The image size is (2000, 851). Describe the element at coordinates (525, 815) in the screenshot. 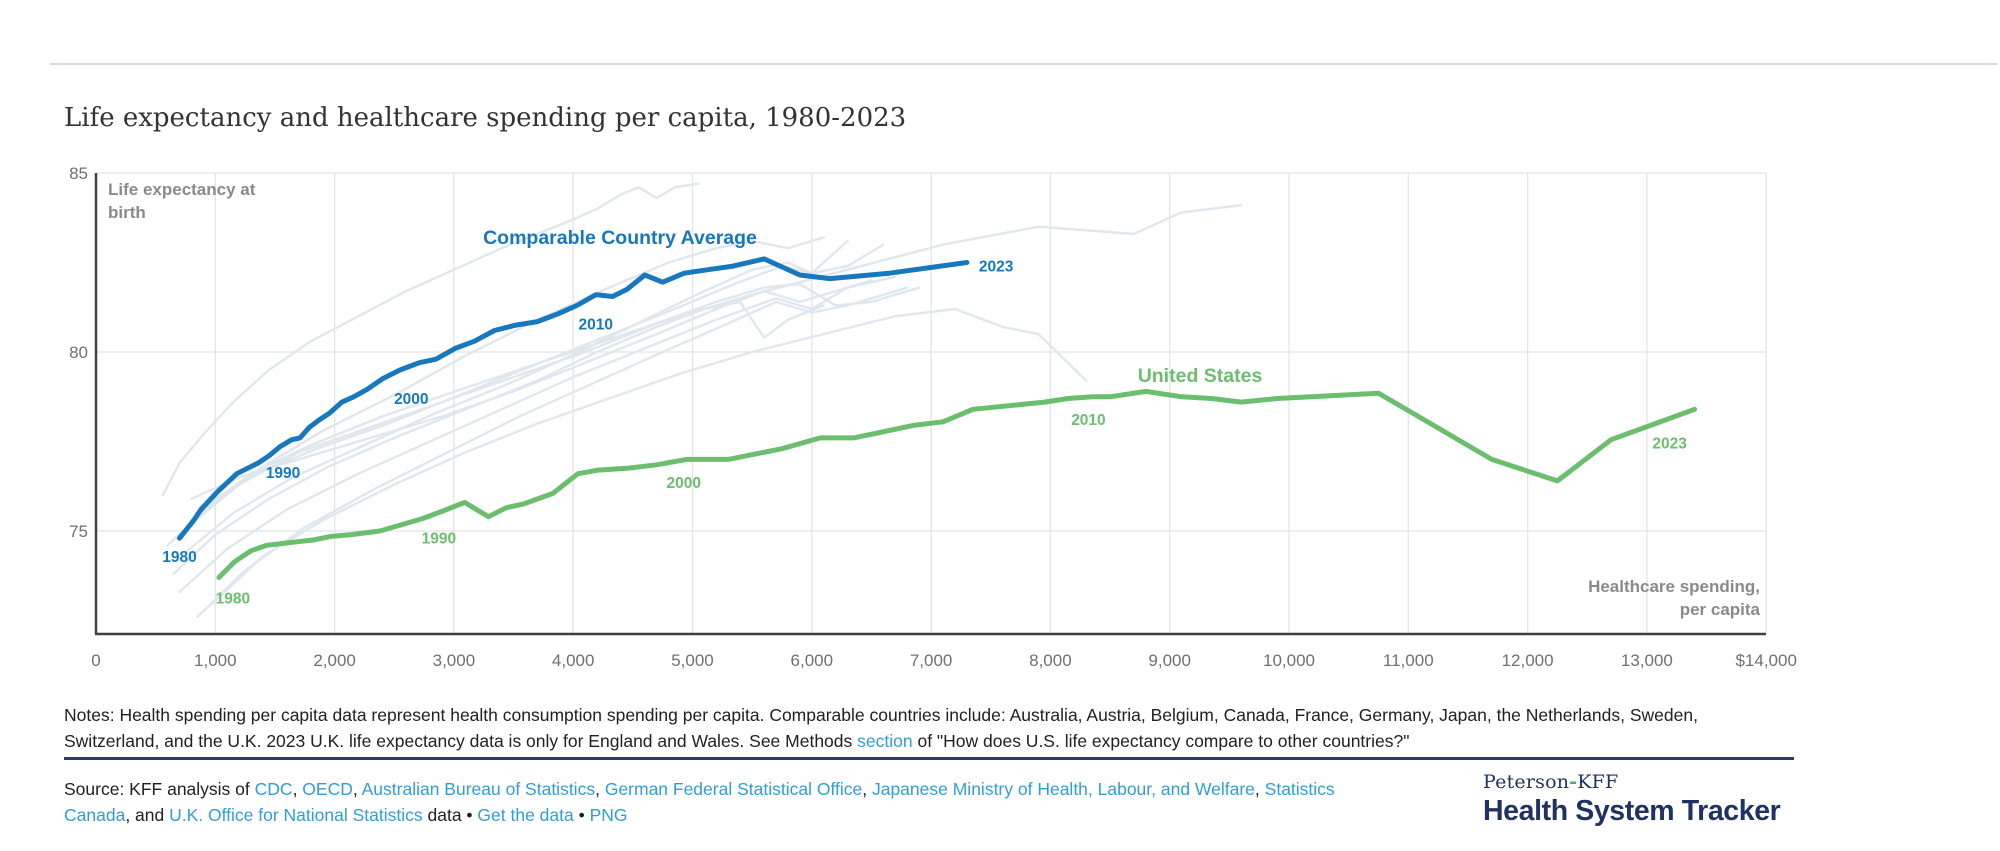

I see `text-link: Get the data` at that location.